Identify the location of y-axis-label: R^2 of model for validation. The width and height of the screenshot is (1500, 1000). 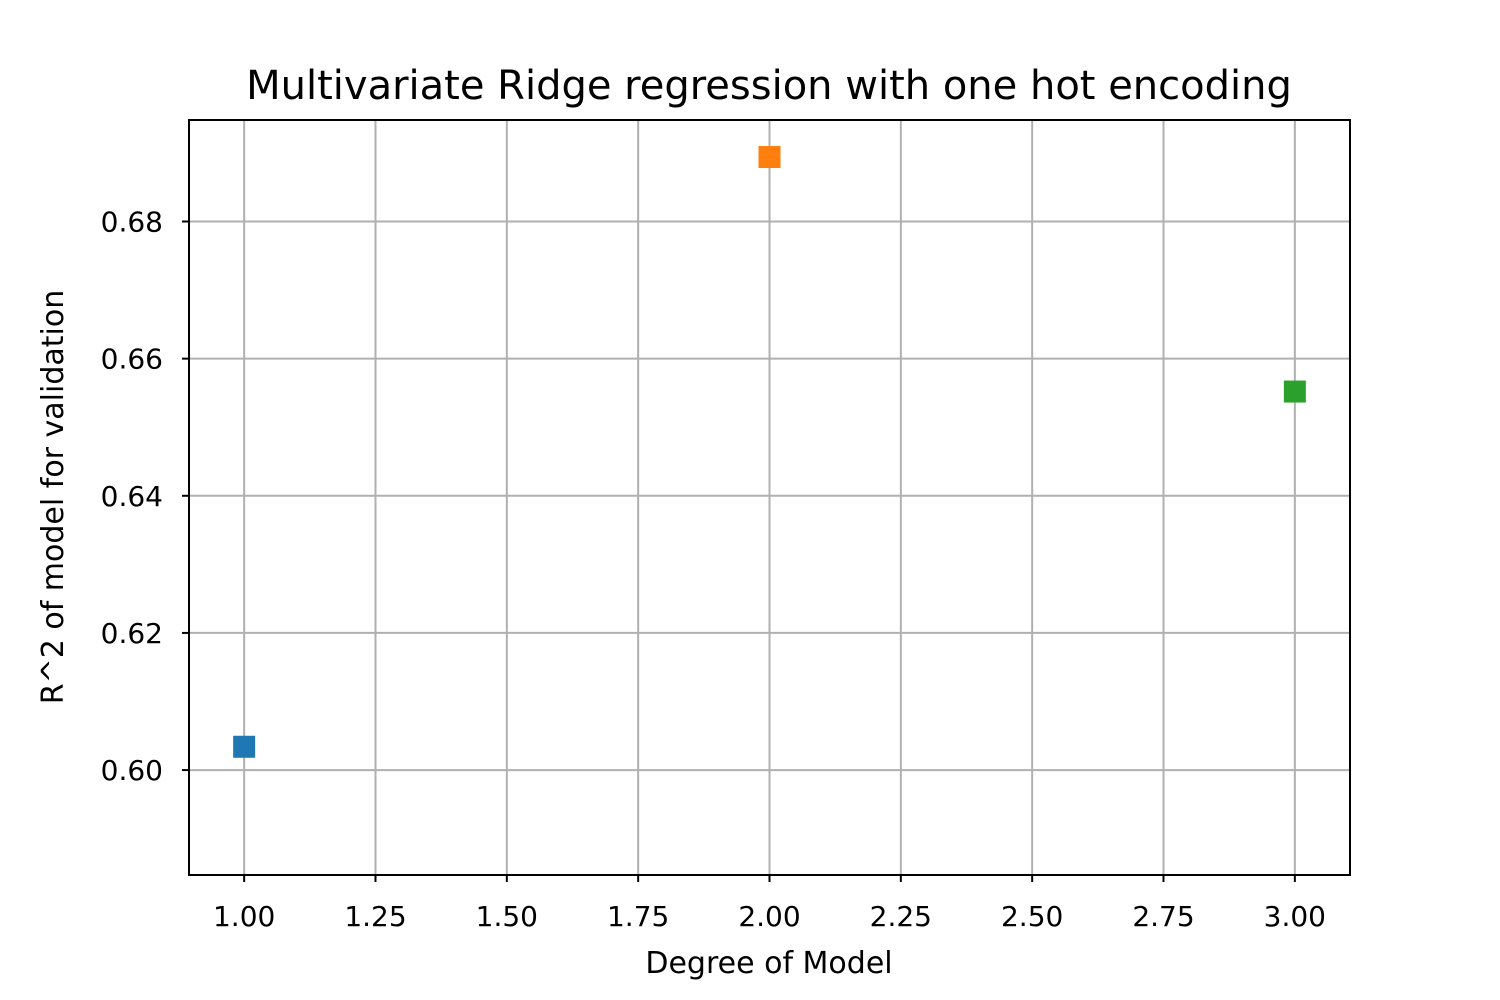
(53, 497).